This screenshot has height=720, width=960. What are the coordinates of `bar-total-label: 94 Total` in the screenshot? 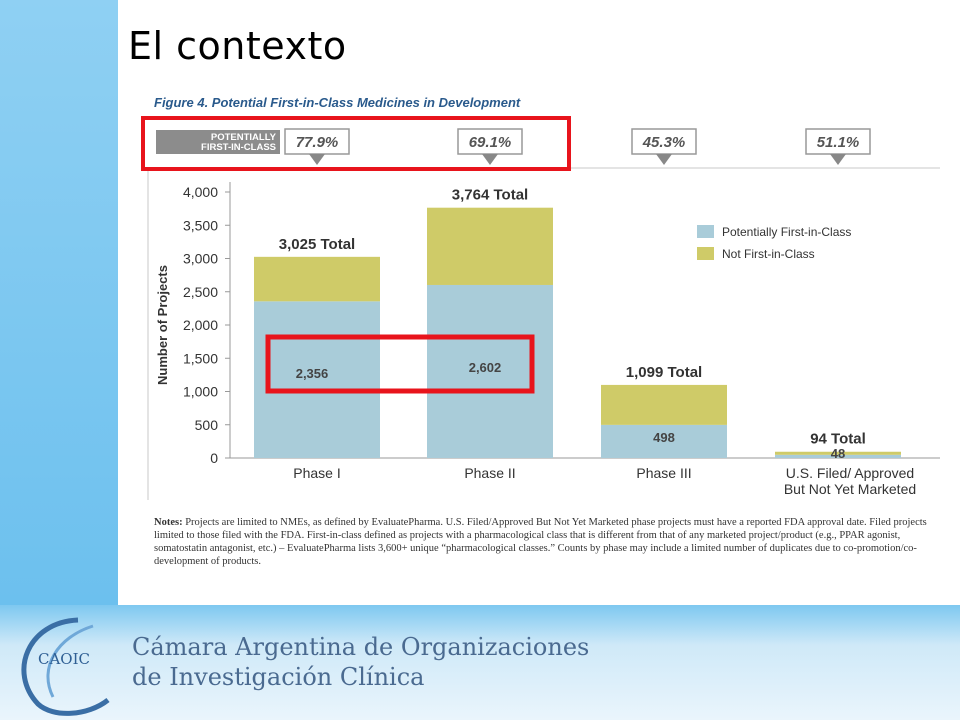 It's located at (838, 439).